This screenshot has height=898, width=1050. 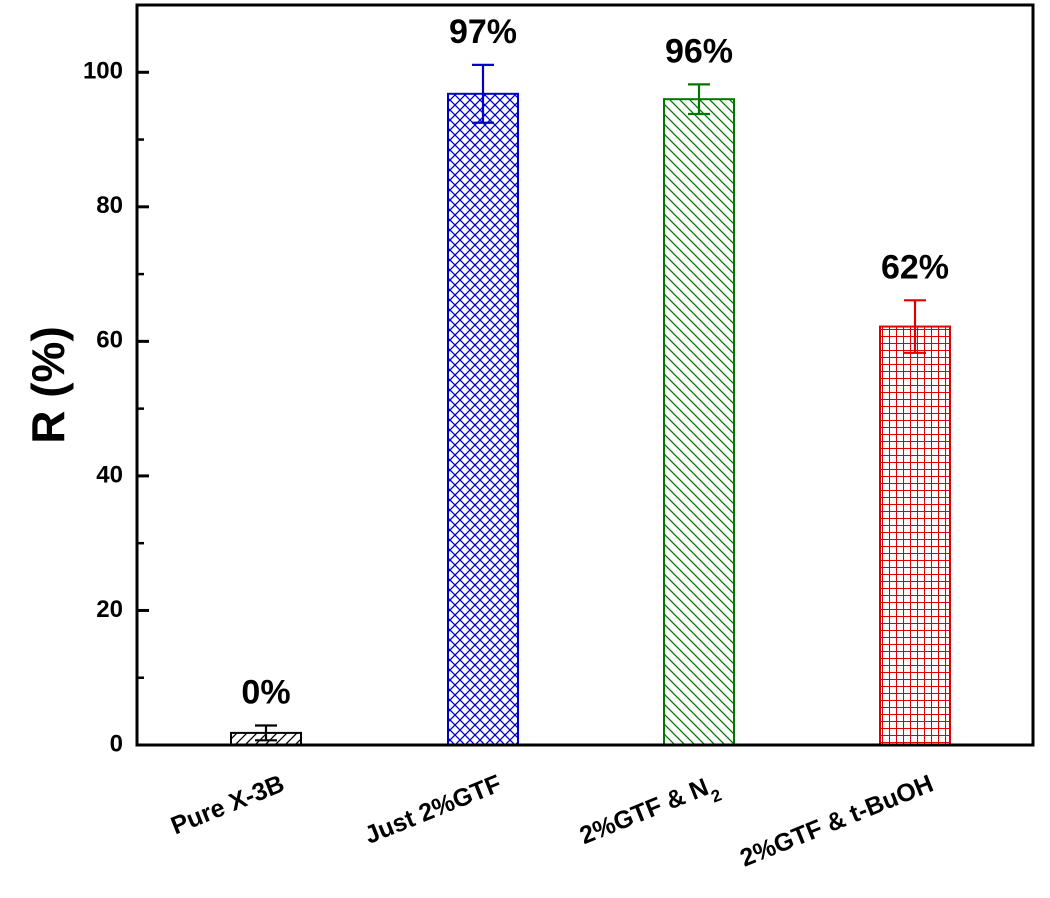 I want to click on y-tick-label-0: 0, so click(x=116, y=743).